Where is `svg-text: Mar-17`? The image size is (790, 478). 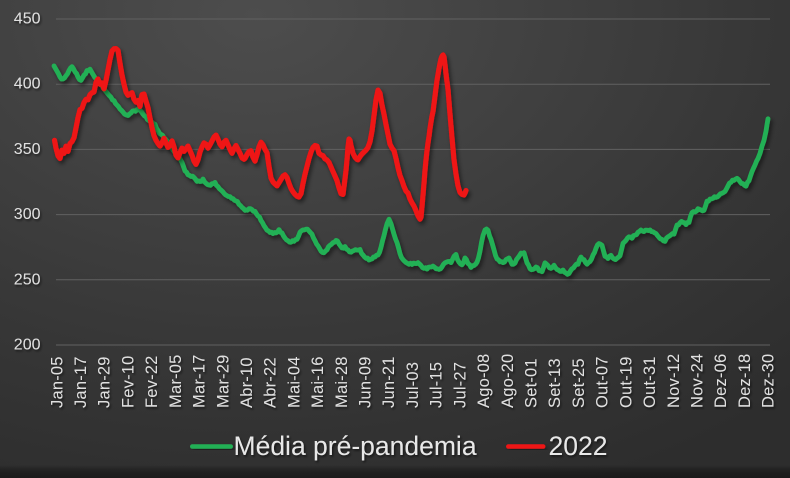 svg-text: Mar-17 is located at coordinates (200, 381).